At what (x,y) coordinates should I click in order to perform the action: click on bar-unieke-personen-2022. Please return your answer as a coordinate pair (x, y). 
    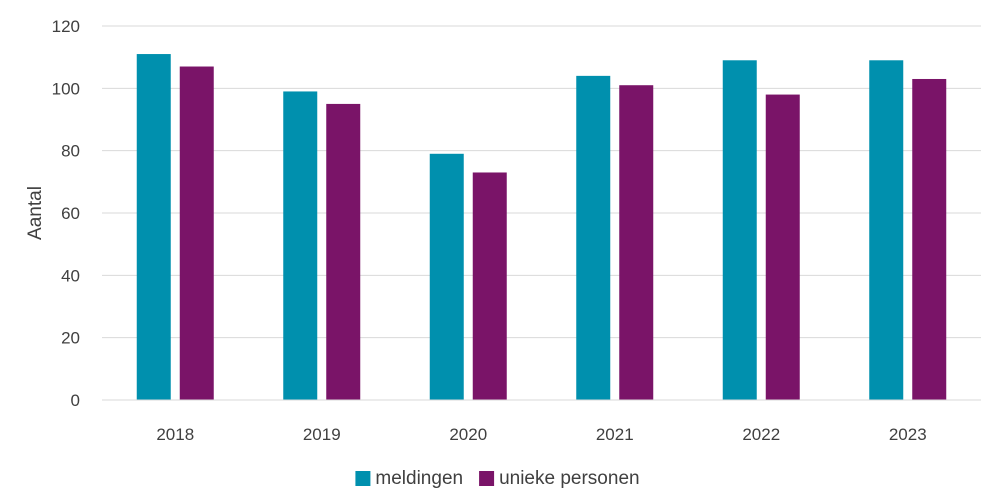
    Looking at the image, I should click on (782, 247).